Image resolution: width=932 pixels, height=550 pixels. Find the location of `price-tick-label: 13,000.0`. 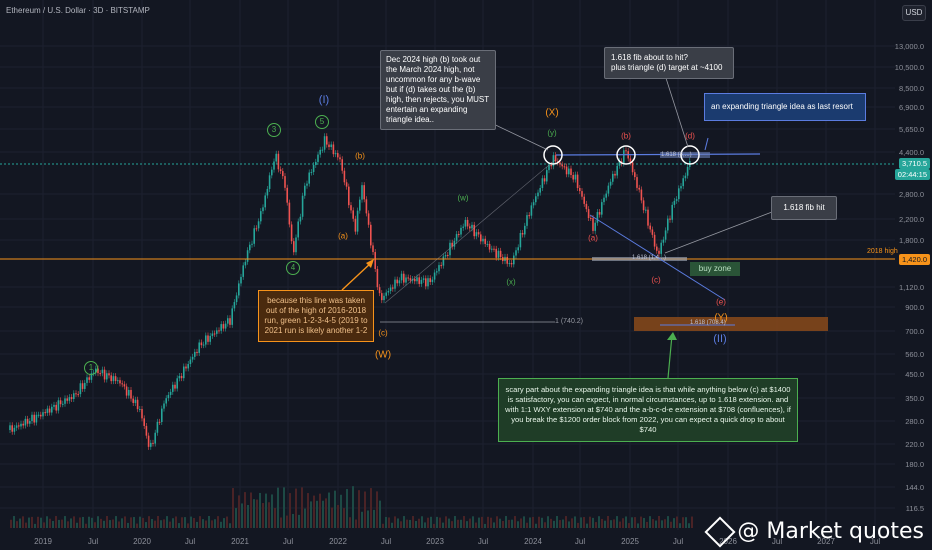

price-tick-label: 13,000.0 is located at coordinates (909, 46).